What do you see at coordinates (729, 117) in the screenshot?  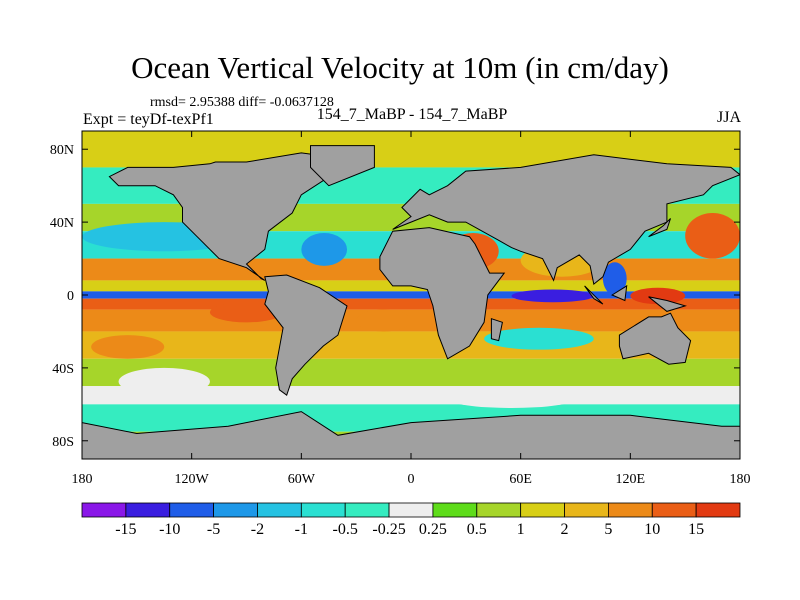 I see `season-label: JJA` at bounding box center [729, 117].